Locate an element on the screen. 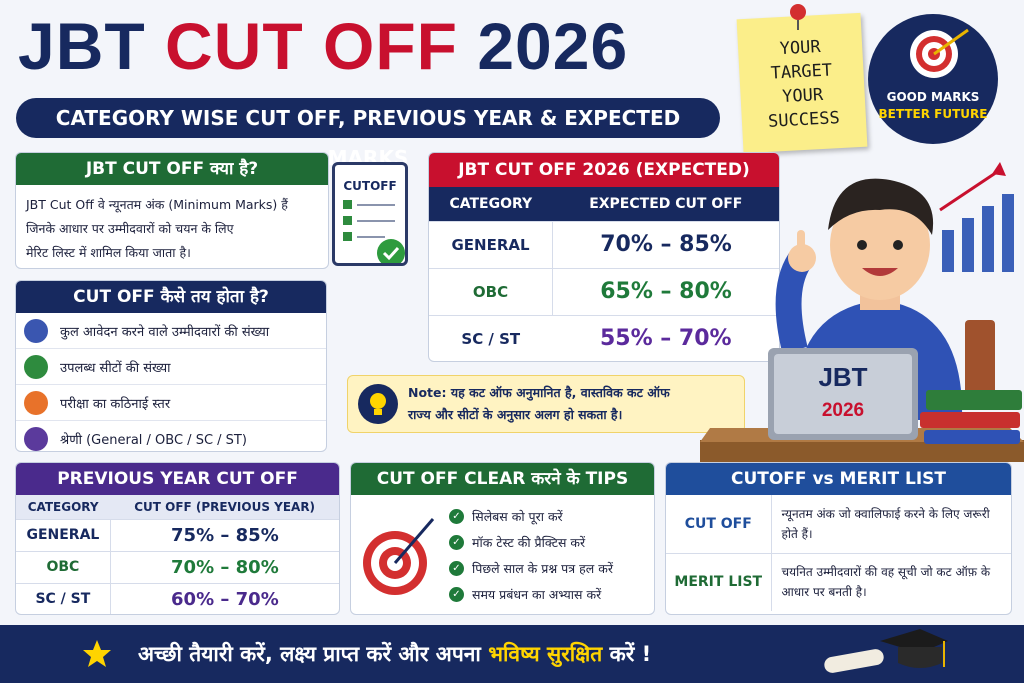 The width and height of the screenshot is (1024, 683). tips-title: CUT OFF CLEAR करने के TIPS is located at coordinates (502, 479).